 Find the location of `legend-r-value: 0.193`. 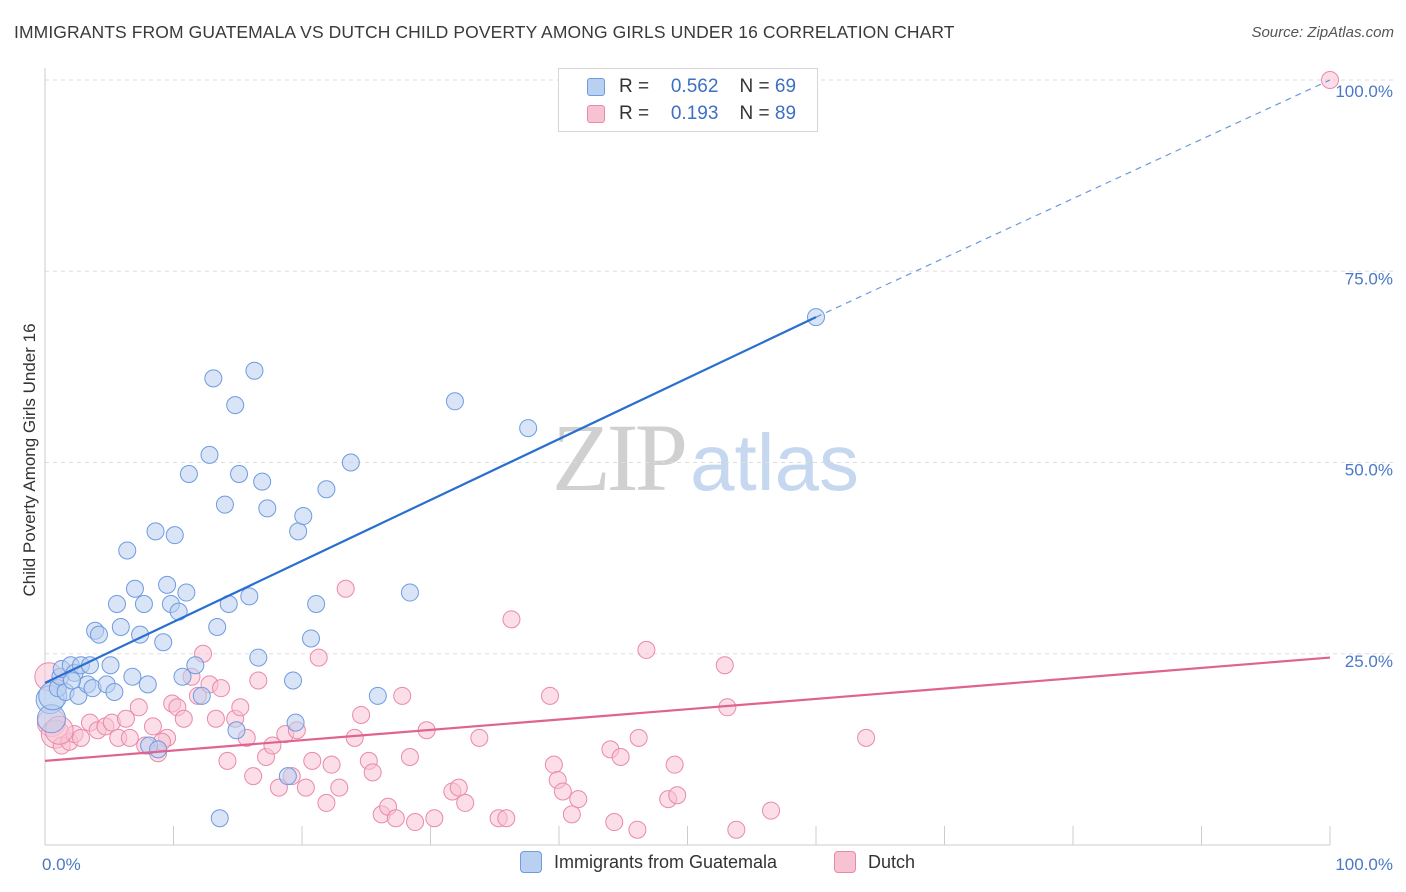

legend-r-value: 0.193 is located at coordinates (694, 113).